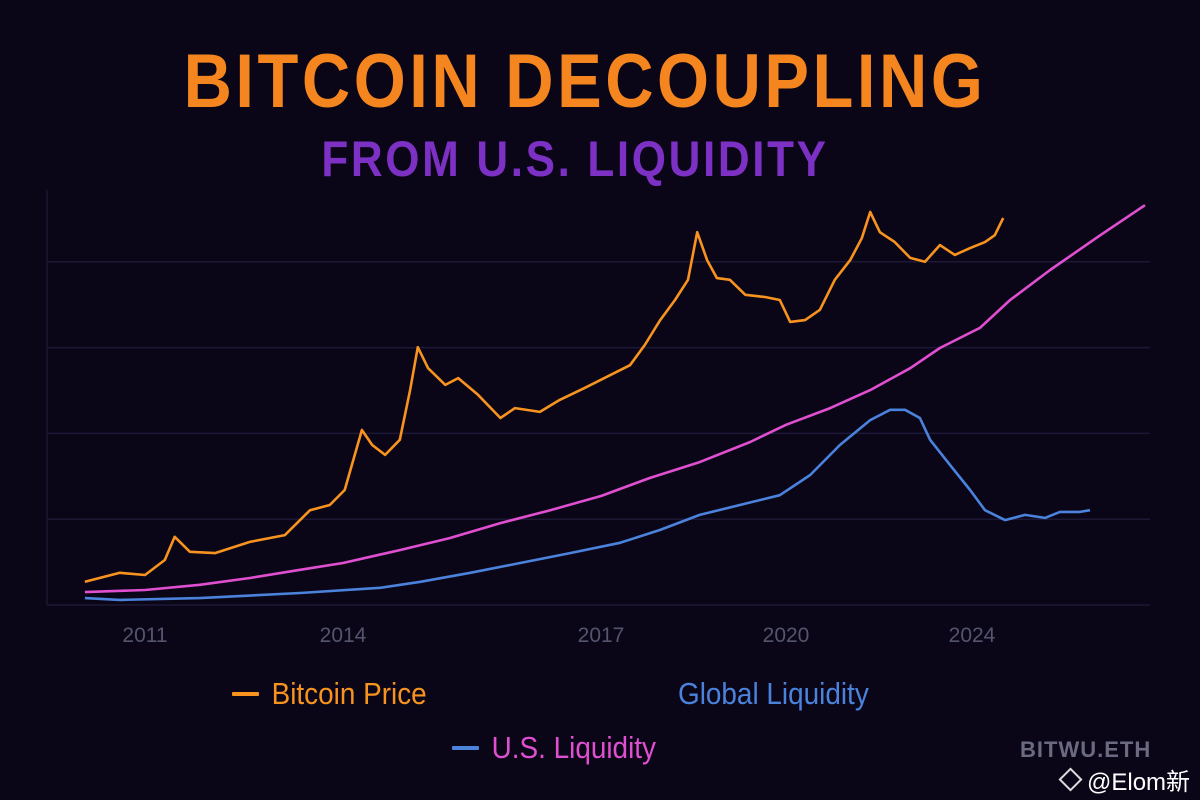 This screenshot has height=800, width=1200. Describe the element at coordinates (786, 635) in the screenshot. I see `x-tick-label: 2020` at that location.